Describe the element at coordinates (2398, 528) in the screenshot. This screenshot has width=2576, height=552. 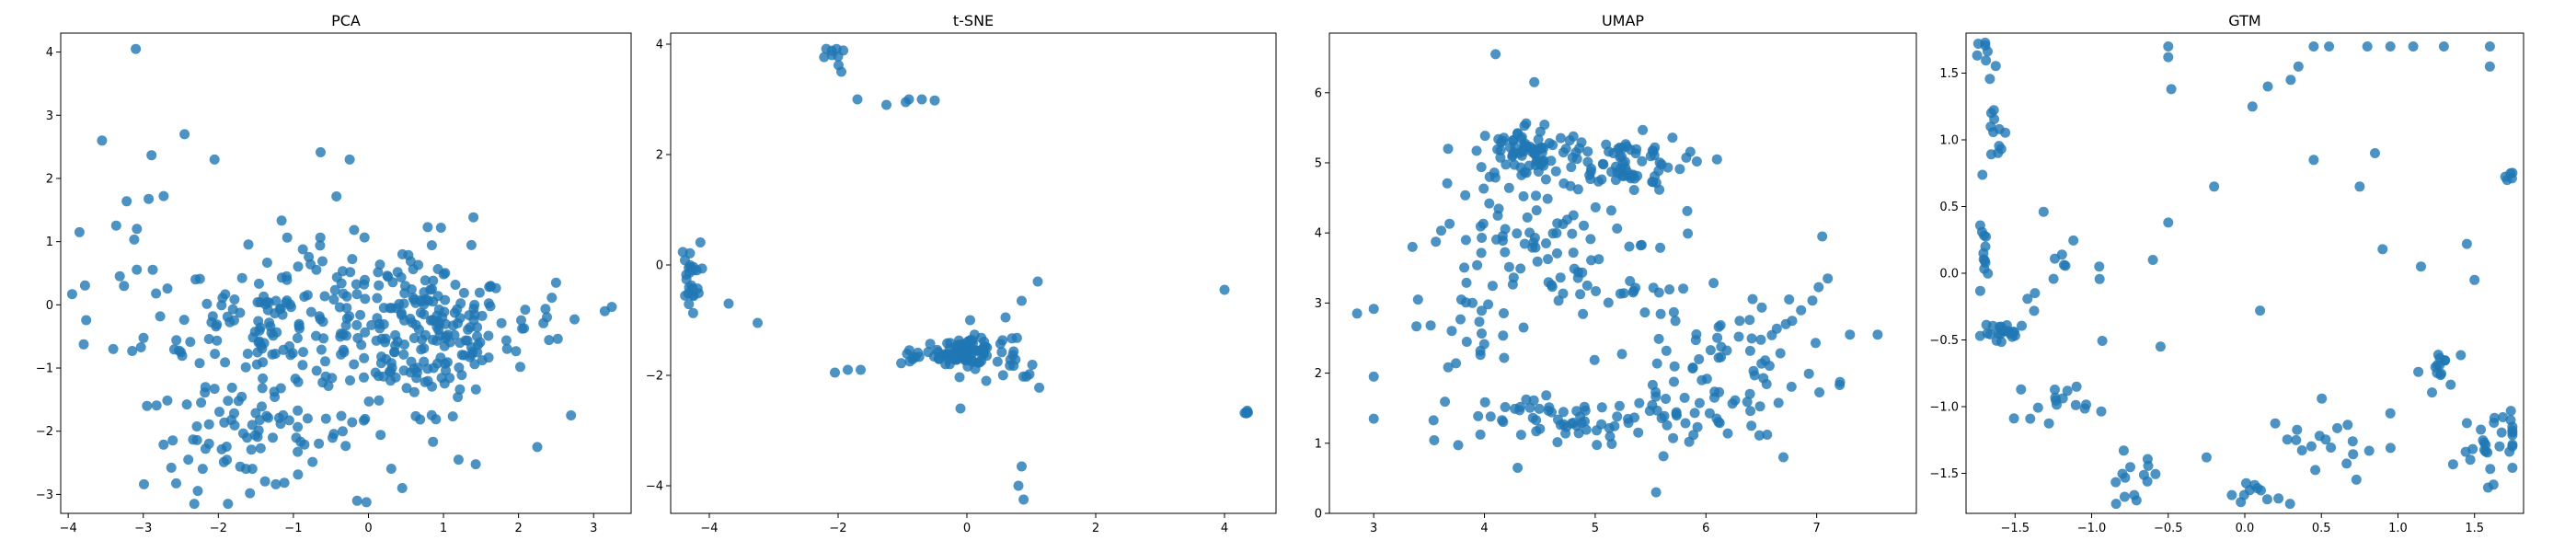
I see `x-tick-label: 1.0` at that location.